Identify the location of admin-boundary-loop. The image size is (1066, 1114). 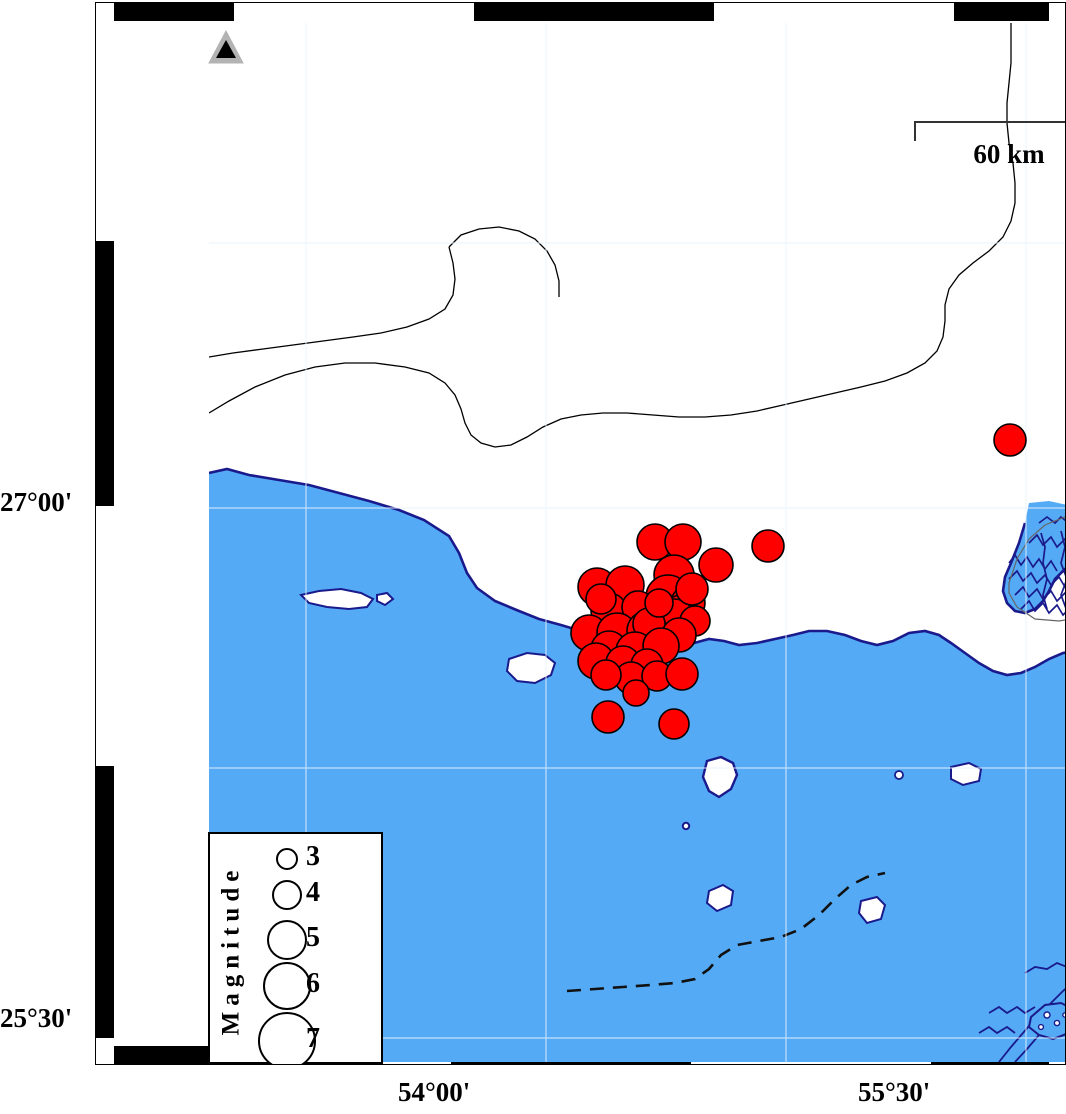
(504, 261).